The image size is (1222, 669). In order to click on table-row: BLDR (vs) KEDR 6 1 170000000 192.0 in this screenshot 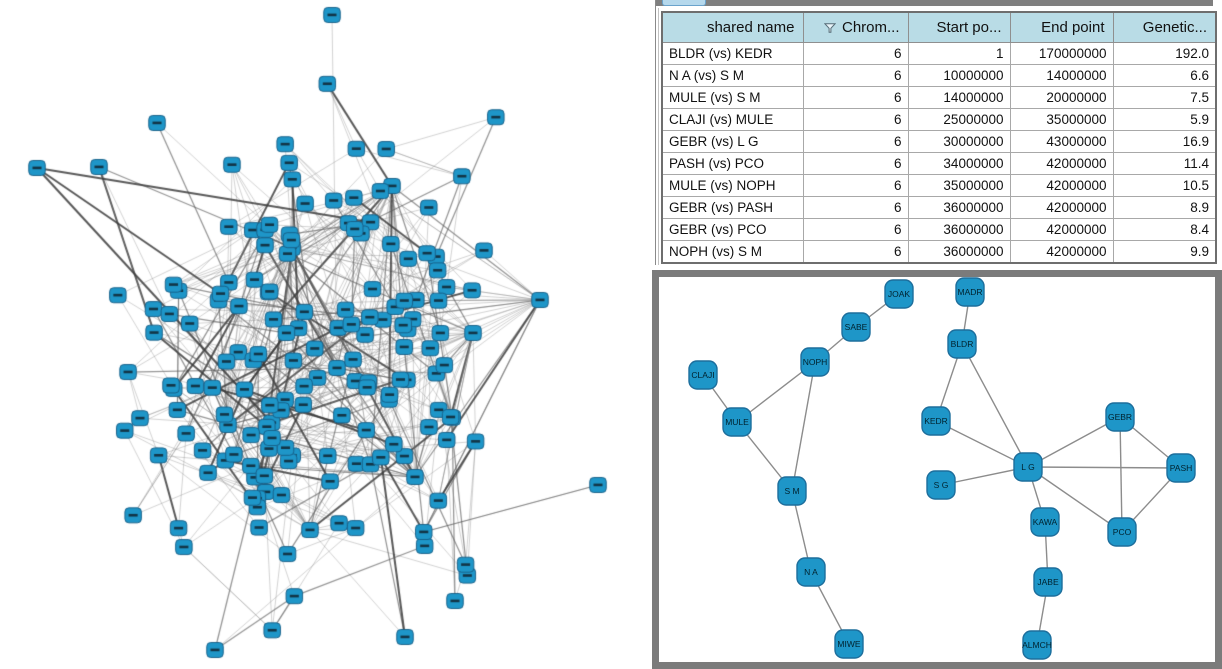, I will do `click(939, 53)`.